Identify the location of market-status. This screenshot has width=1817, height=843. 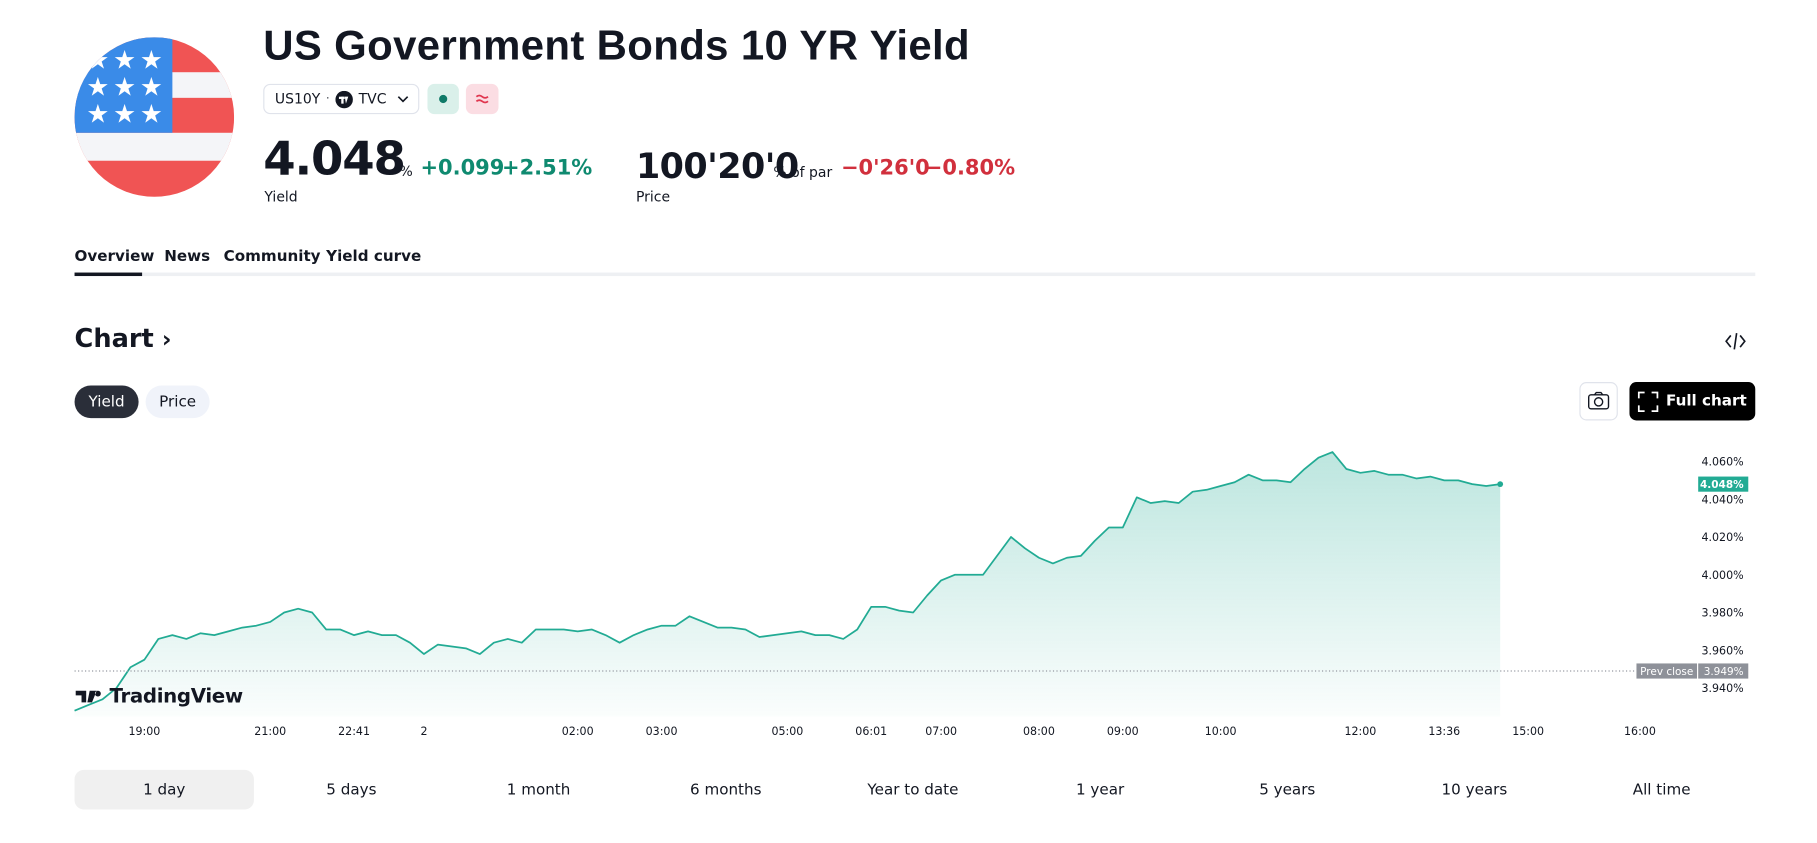
(443, 99).